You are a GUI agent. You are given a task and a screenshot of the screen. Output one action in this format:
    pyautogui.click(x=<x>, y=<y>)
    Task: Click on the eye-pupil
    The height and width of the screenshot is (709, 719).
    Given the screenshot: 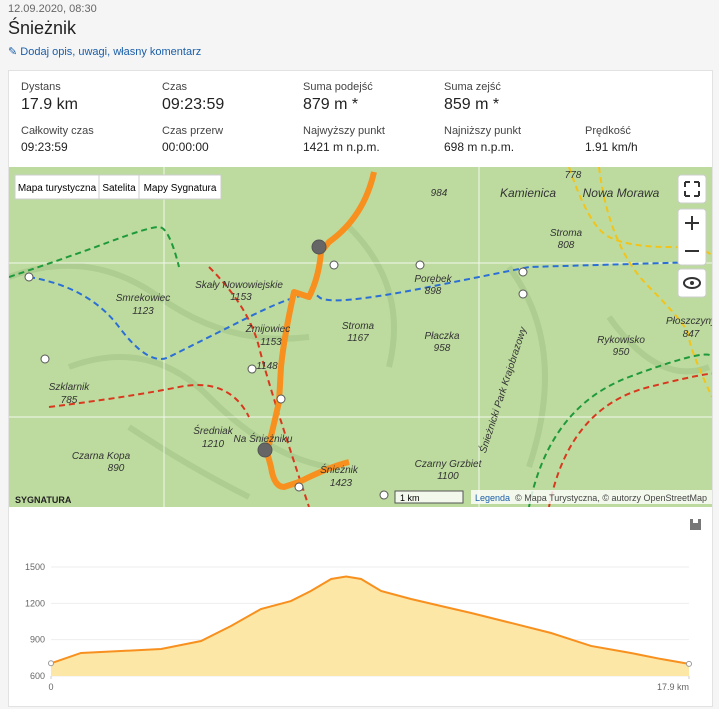 What is the action you would take?
    pyautogui.click(x=692, y=283)
    